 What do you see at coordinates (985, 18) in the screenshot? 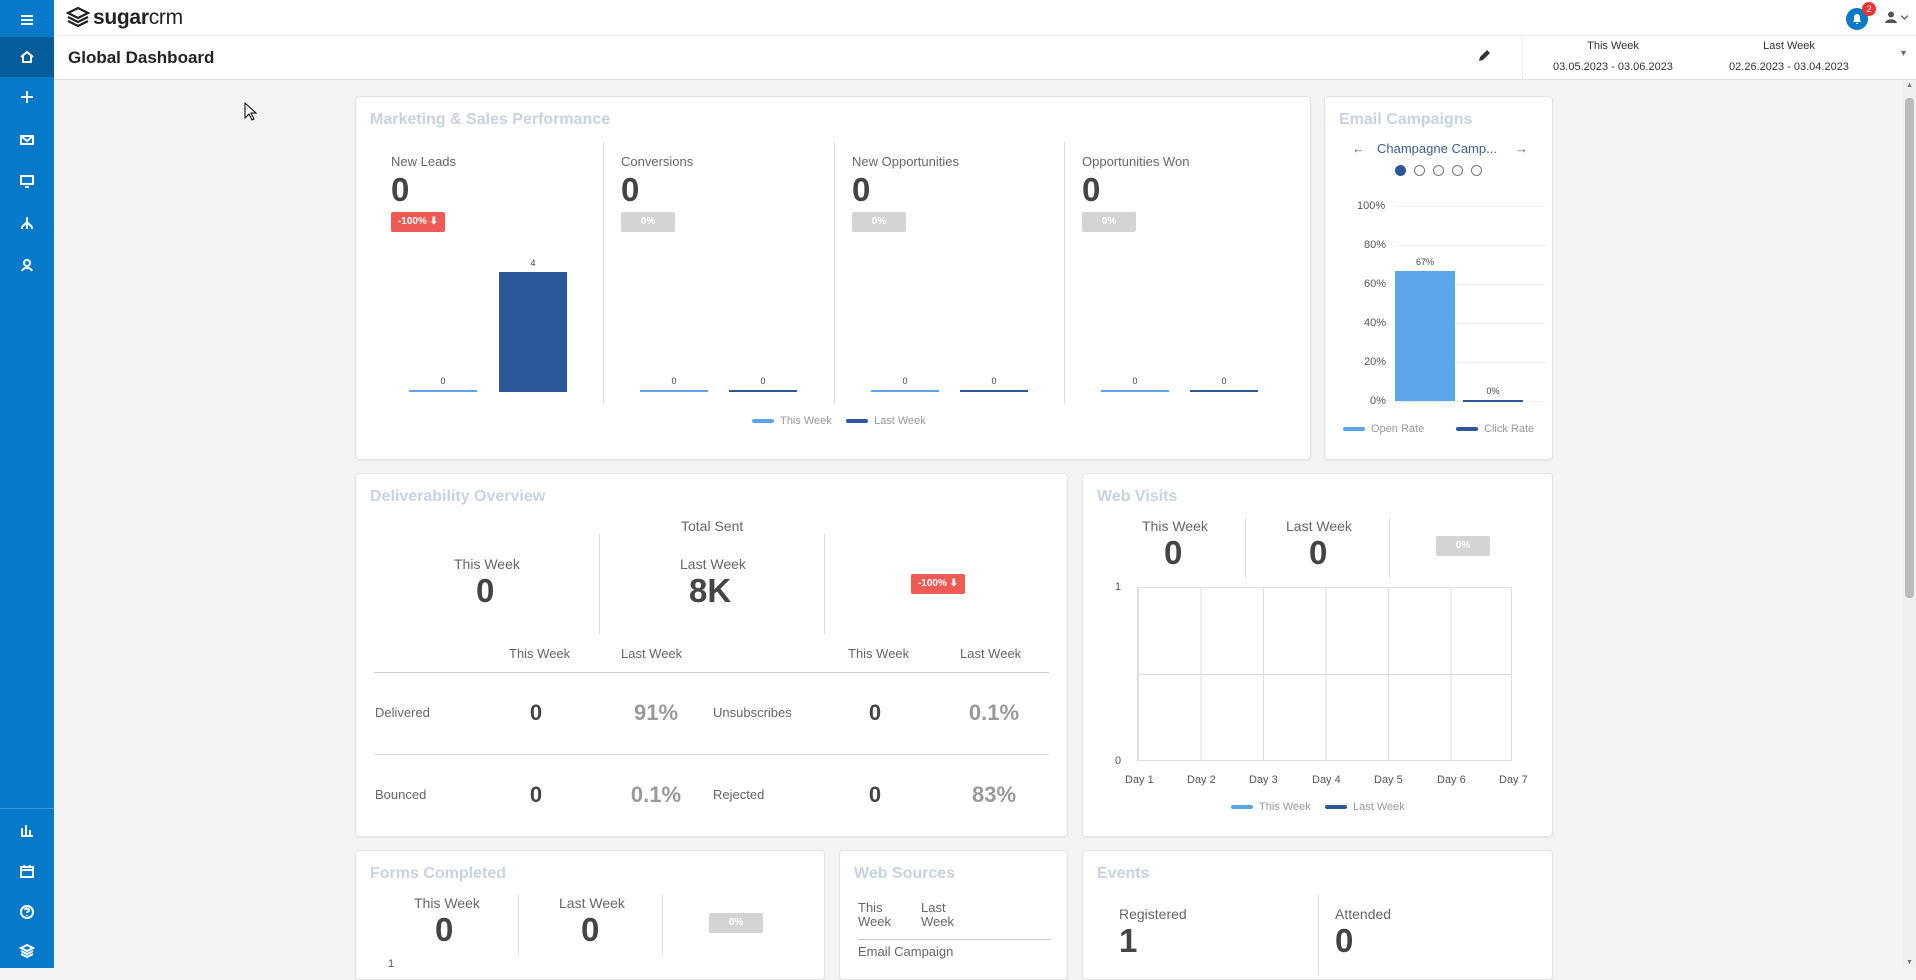
I see `top-bar: sugar crm 2` at bounding box center [985, 18].